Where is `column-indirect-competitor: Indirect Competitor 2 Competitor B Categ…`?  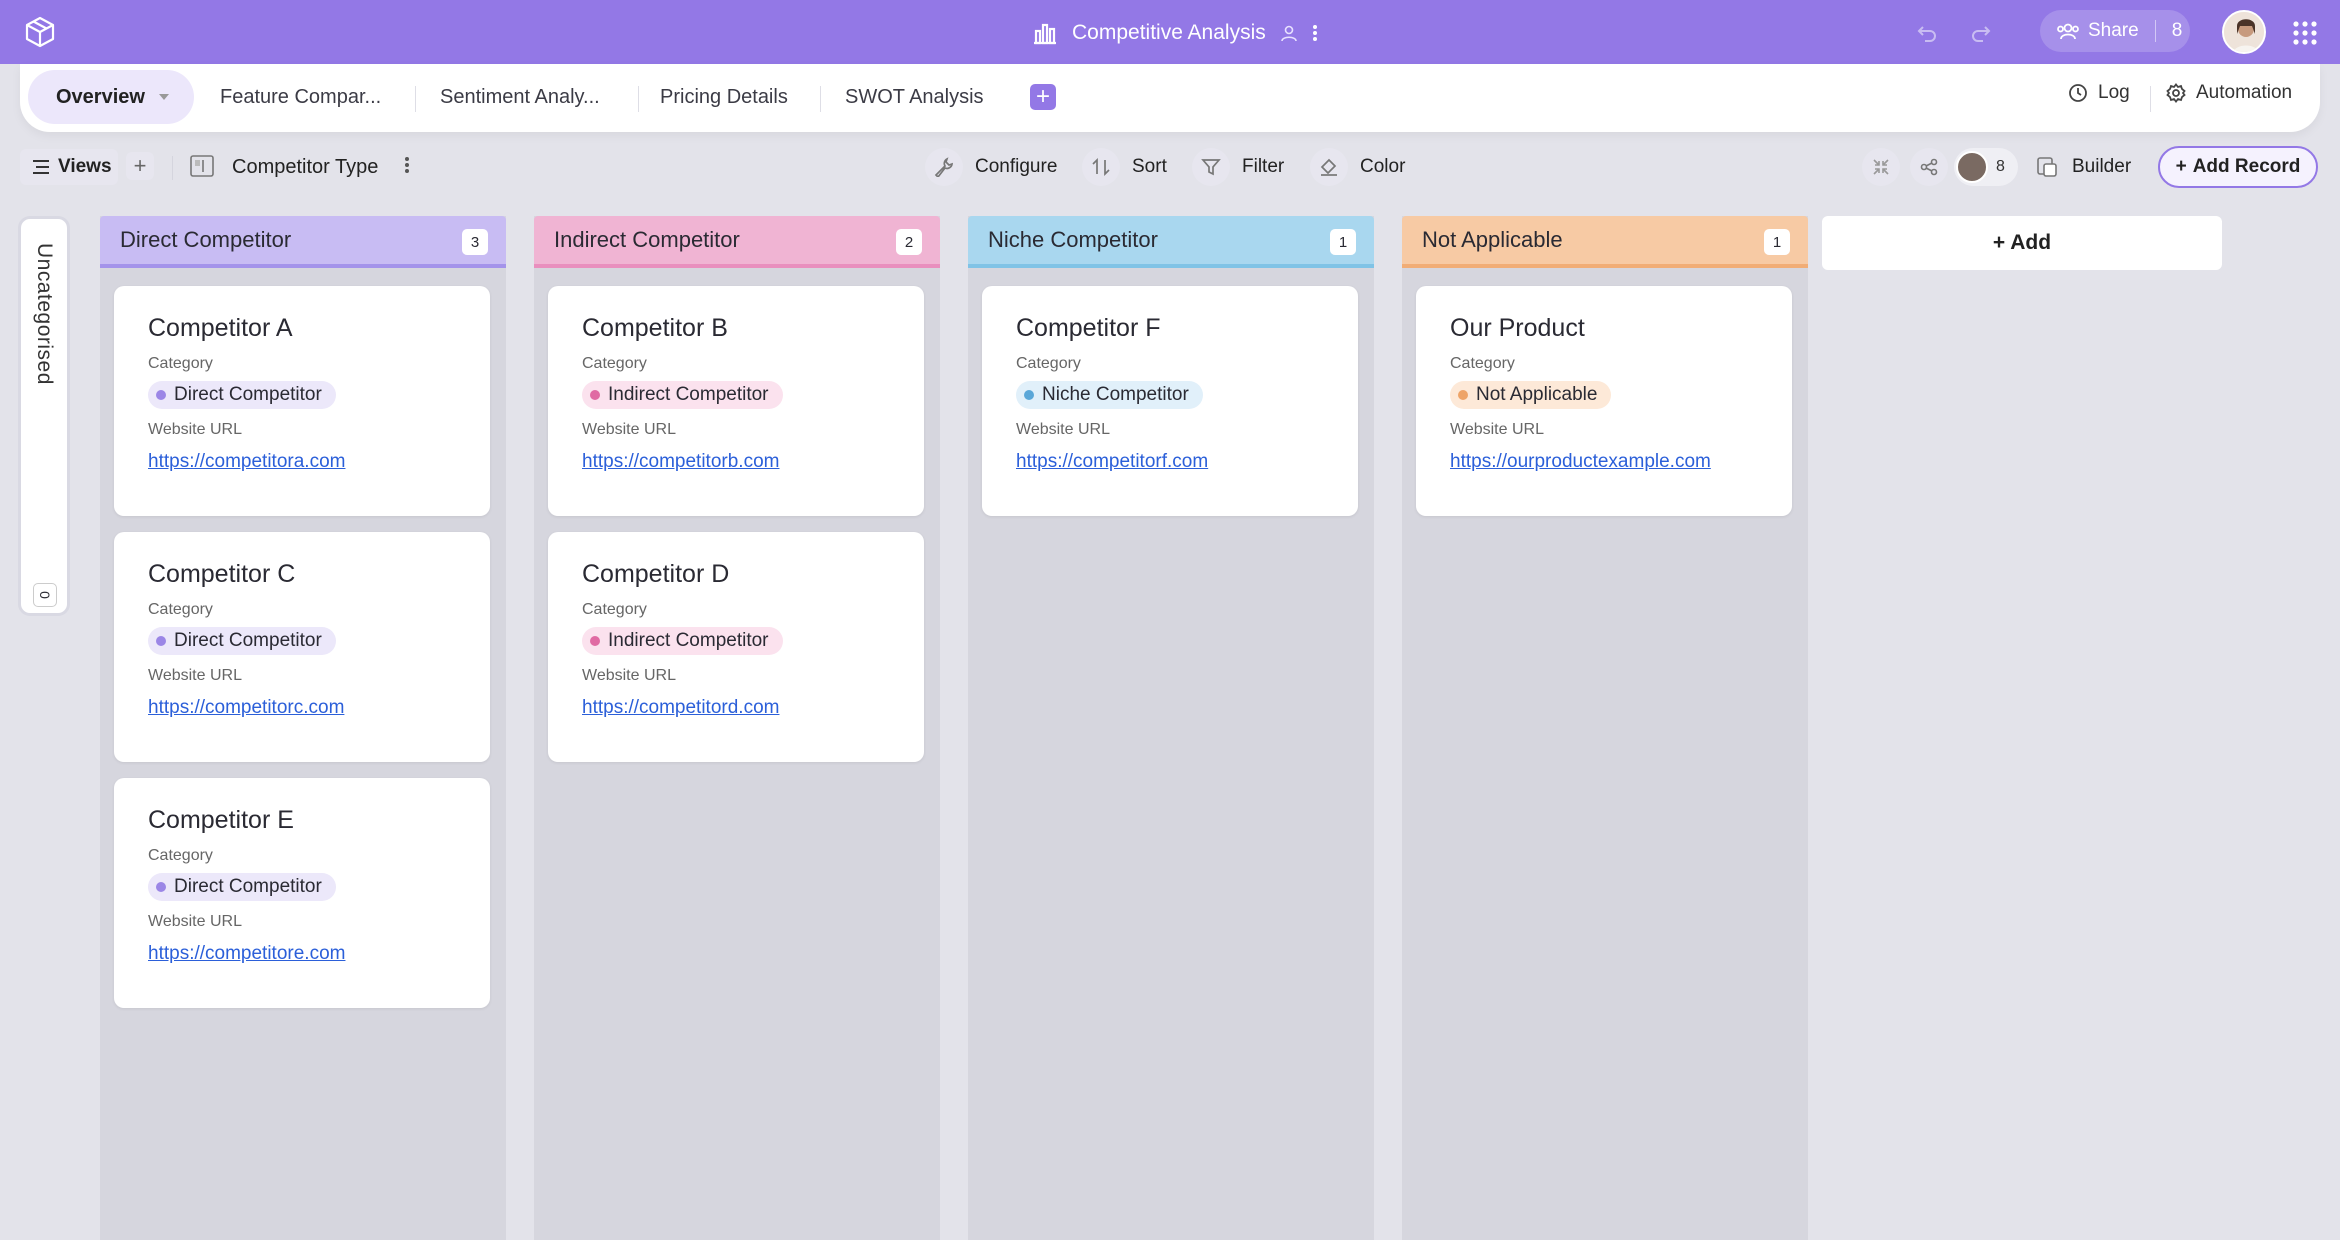 column-indirect-competitor: Indirect Competitor 2 Competitor B Categ… is located at coordinates (737, 728).